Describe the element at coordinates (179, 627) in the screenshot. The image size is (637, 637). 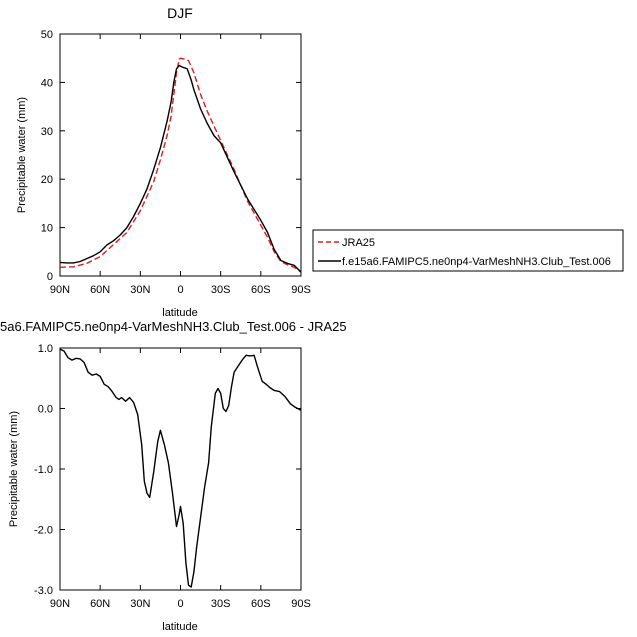
I see `bottom-x-axis-label: latitude` at that location.